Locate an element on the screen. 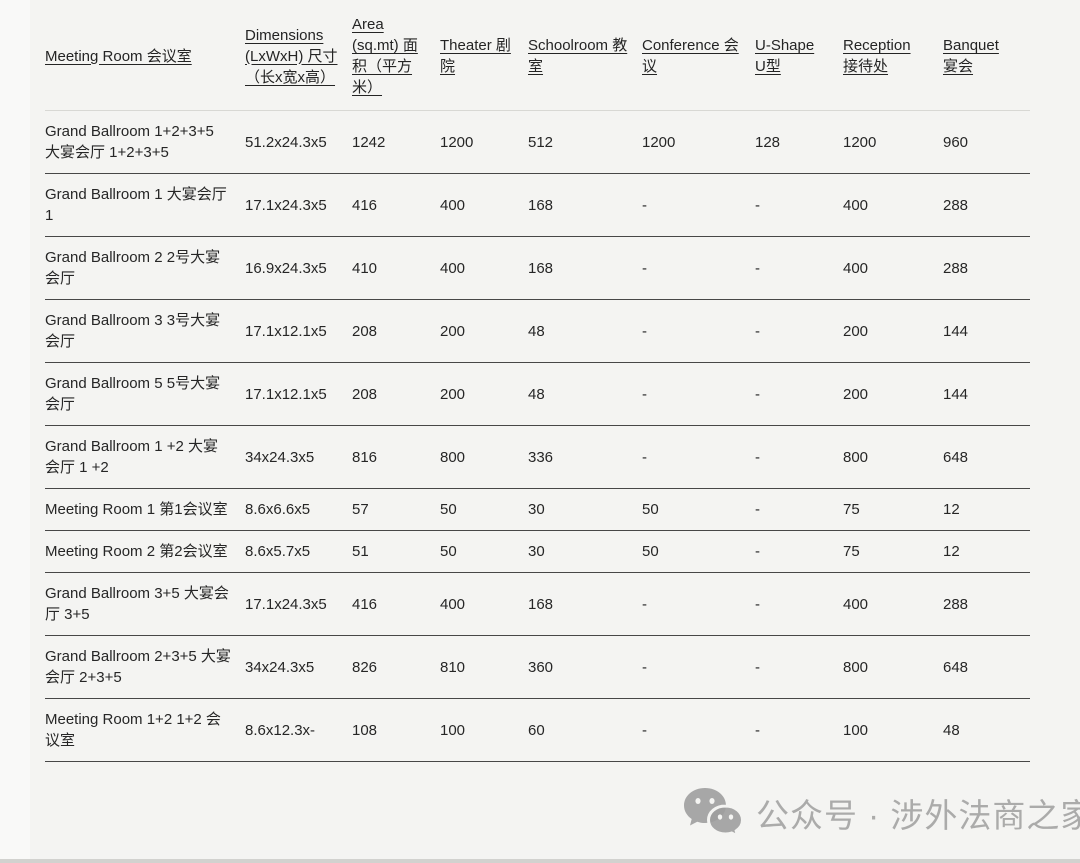  dimensions-cell: 8.6x6.6x5 is located at coordinates (298, 509).